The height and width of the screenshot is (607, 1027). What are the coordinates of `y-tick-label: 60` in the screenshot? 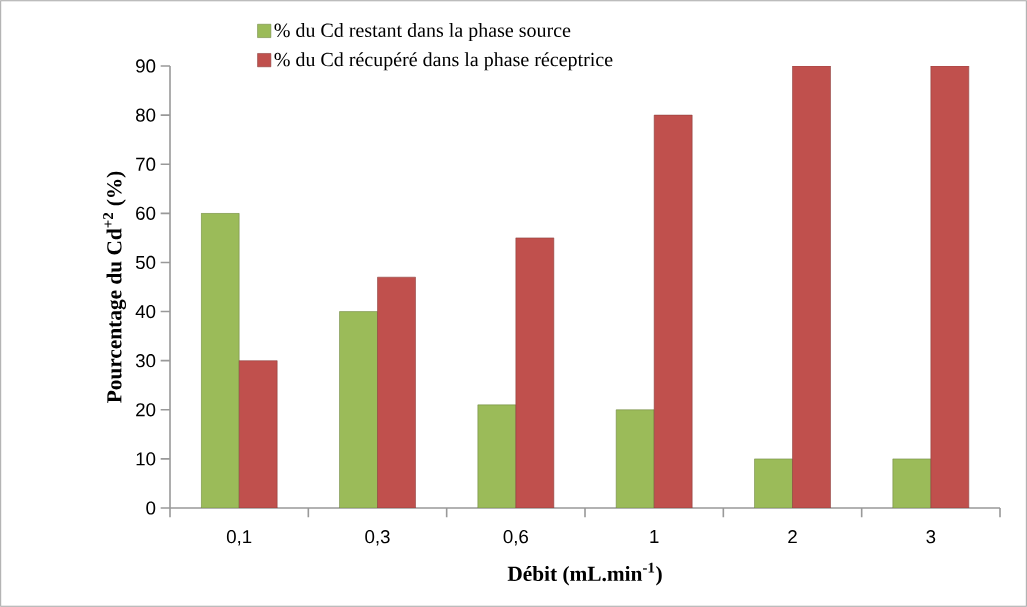 It's located at (146, 213).